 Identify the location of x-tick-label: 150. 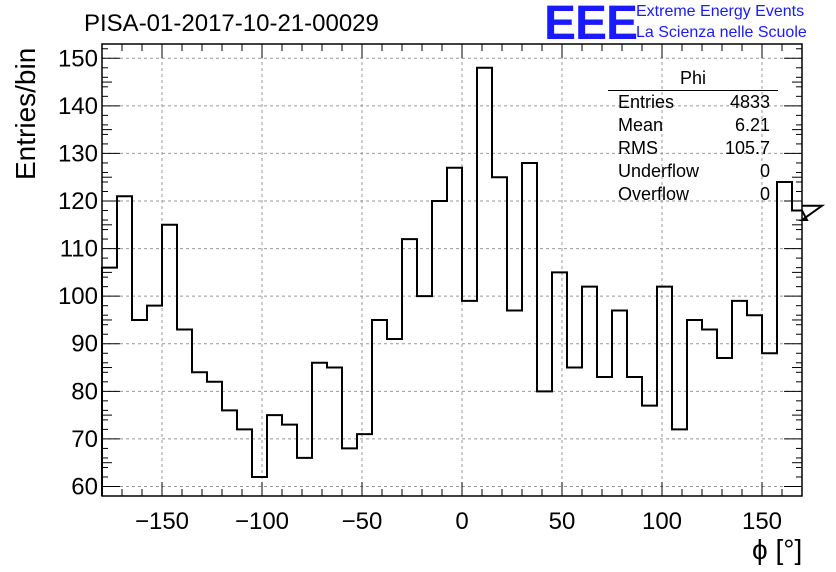
(762, 521).